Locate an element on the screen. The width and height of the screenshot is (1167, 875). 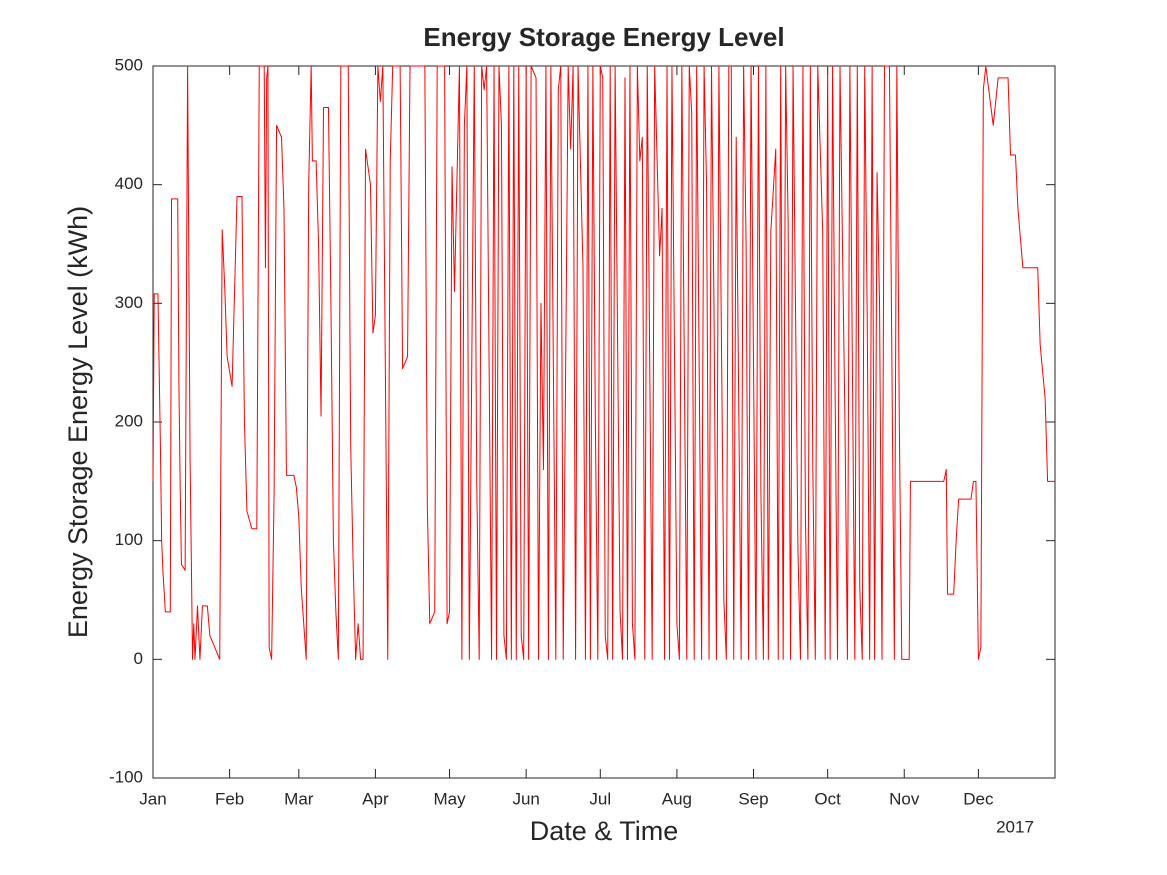
x-tick-label: Oct is located at coordinates (827, 798).